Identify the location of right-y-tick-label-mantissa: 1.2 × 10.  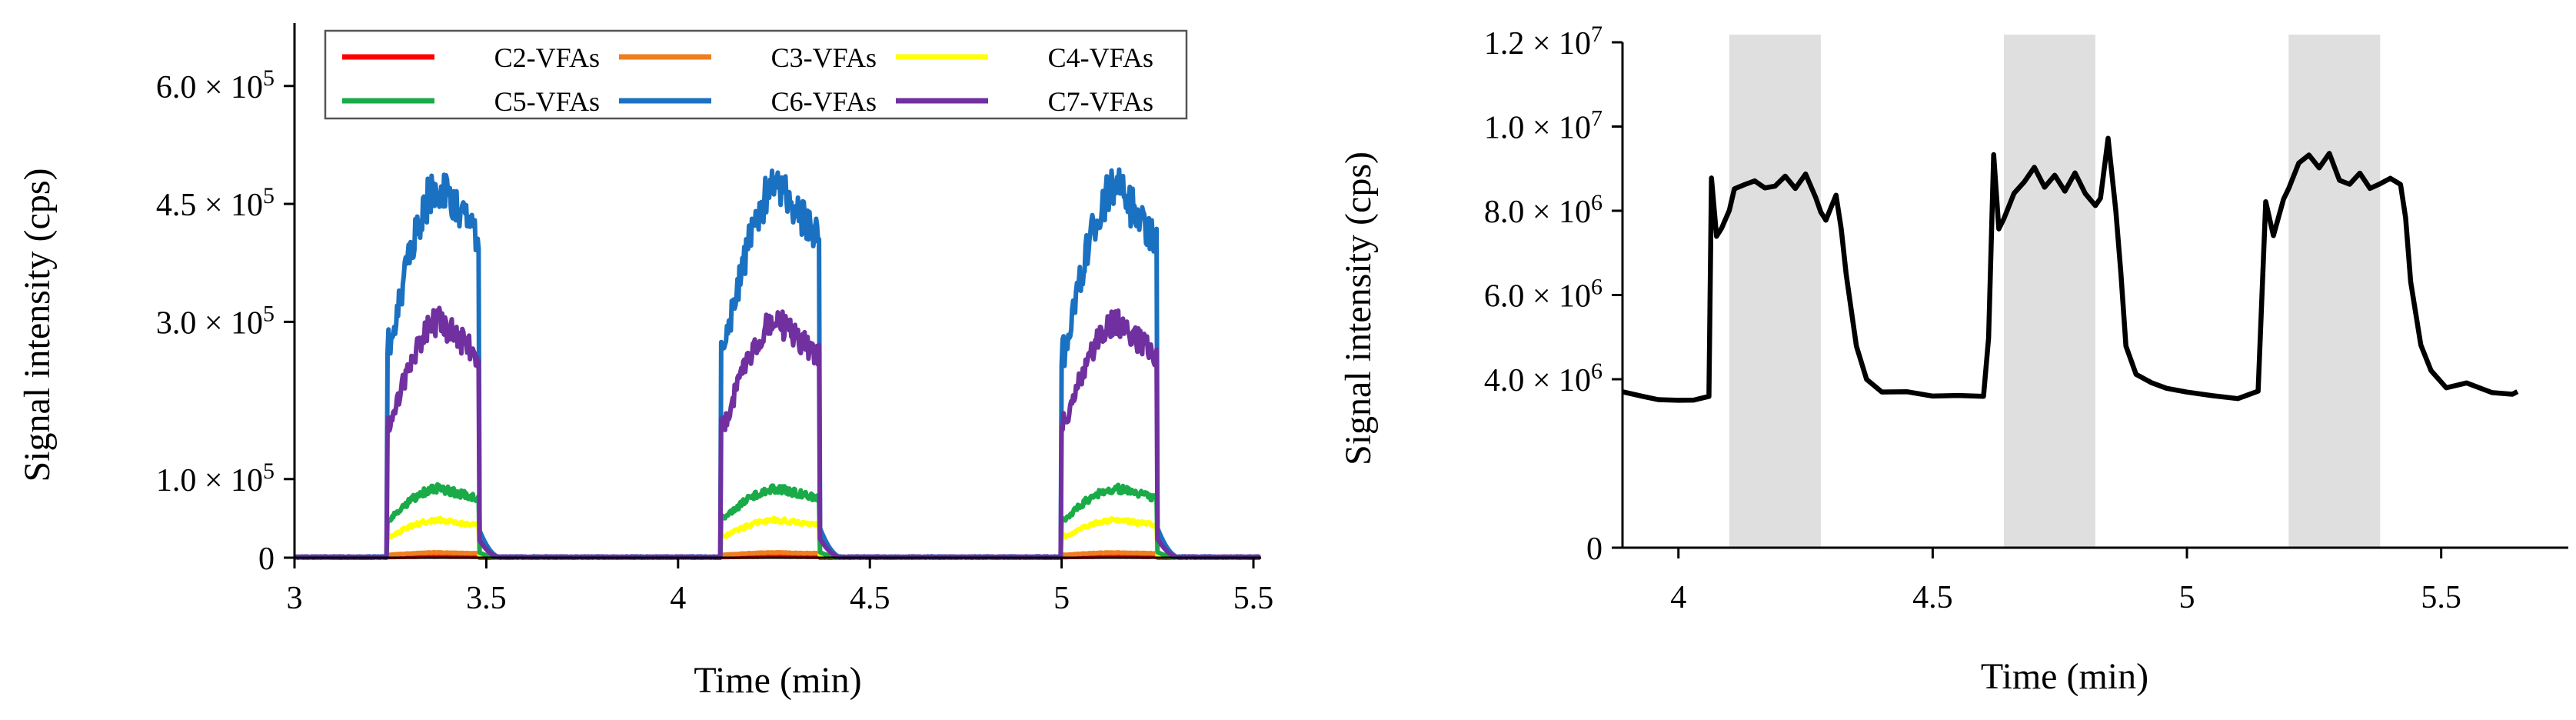
(1537, 44).